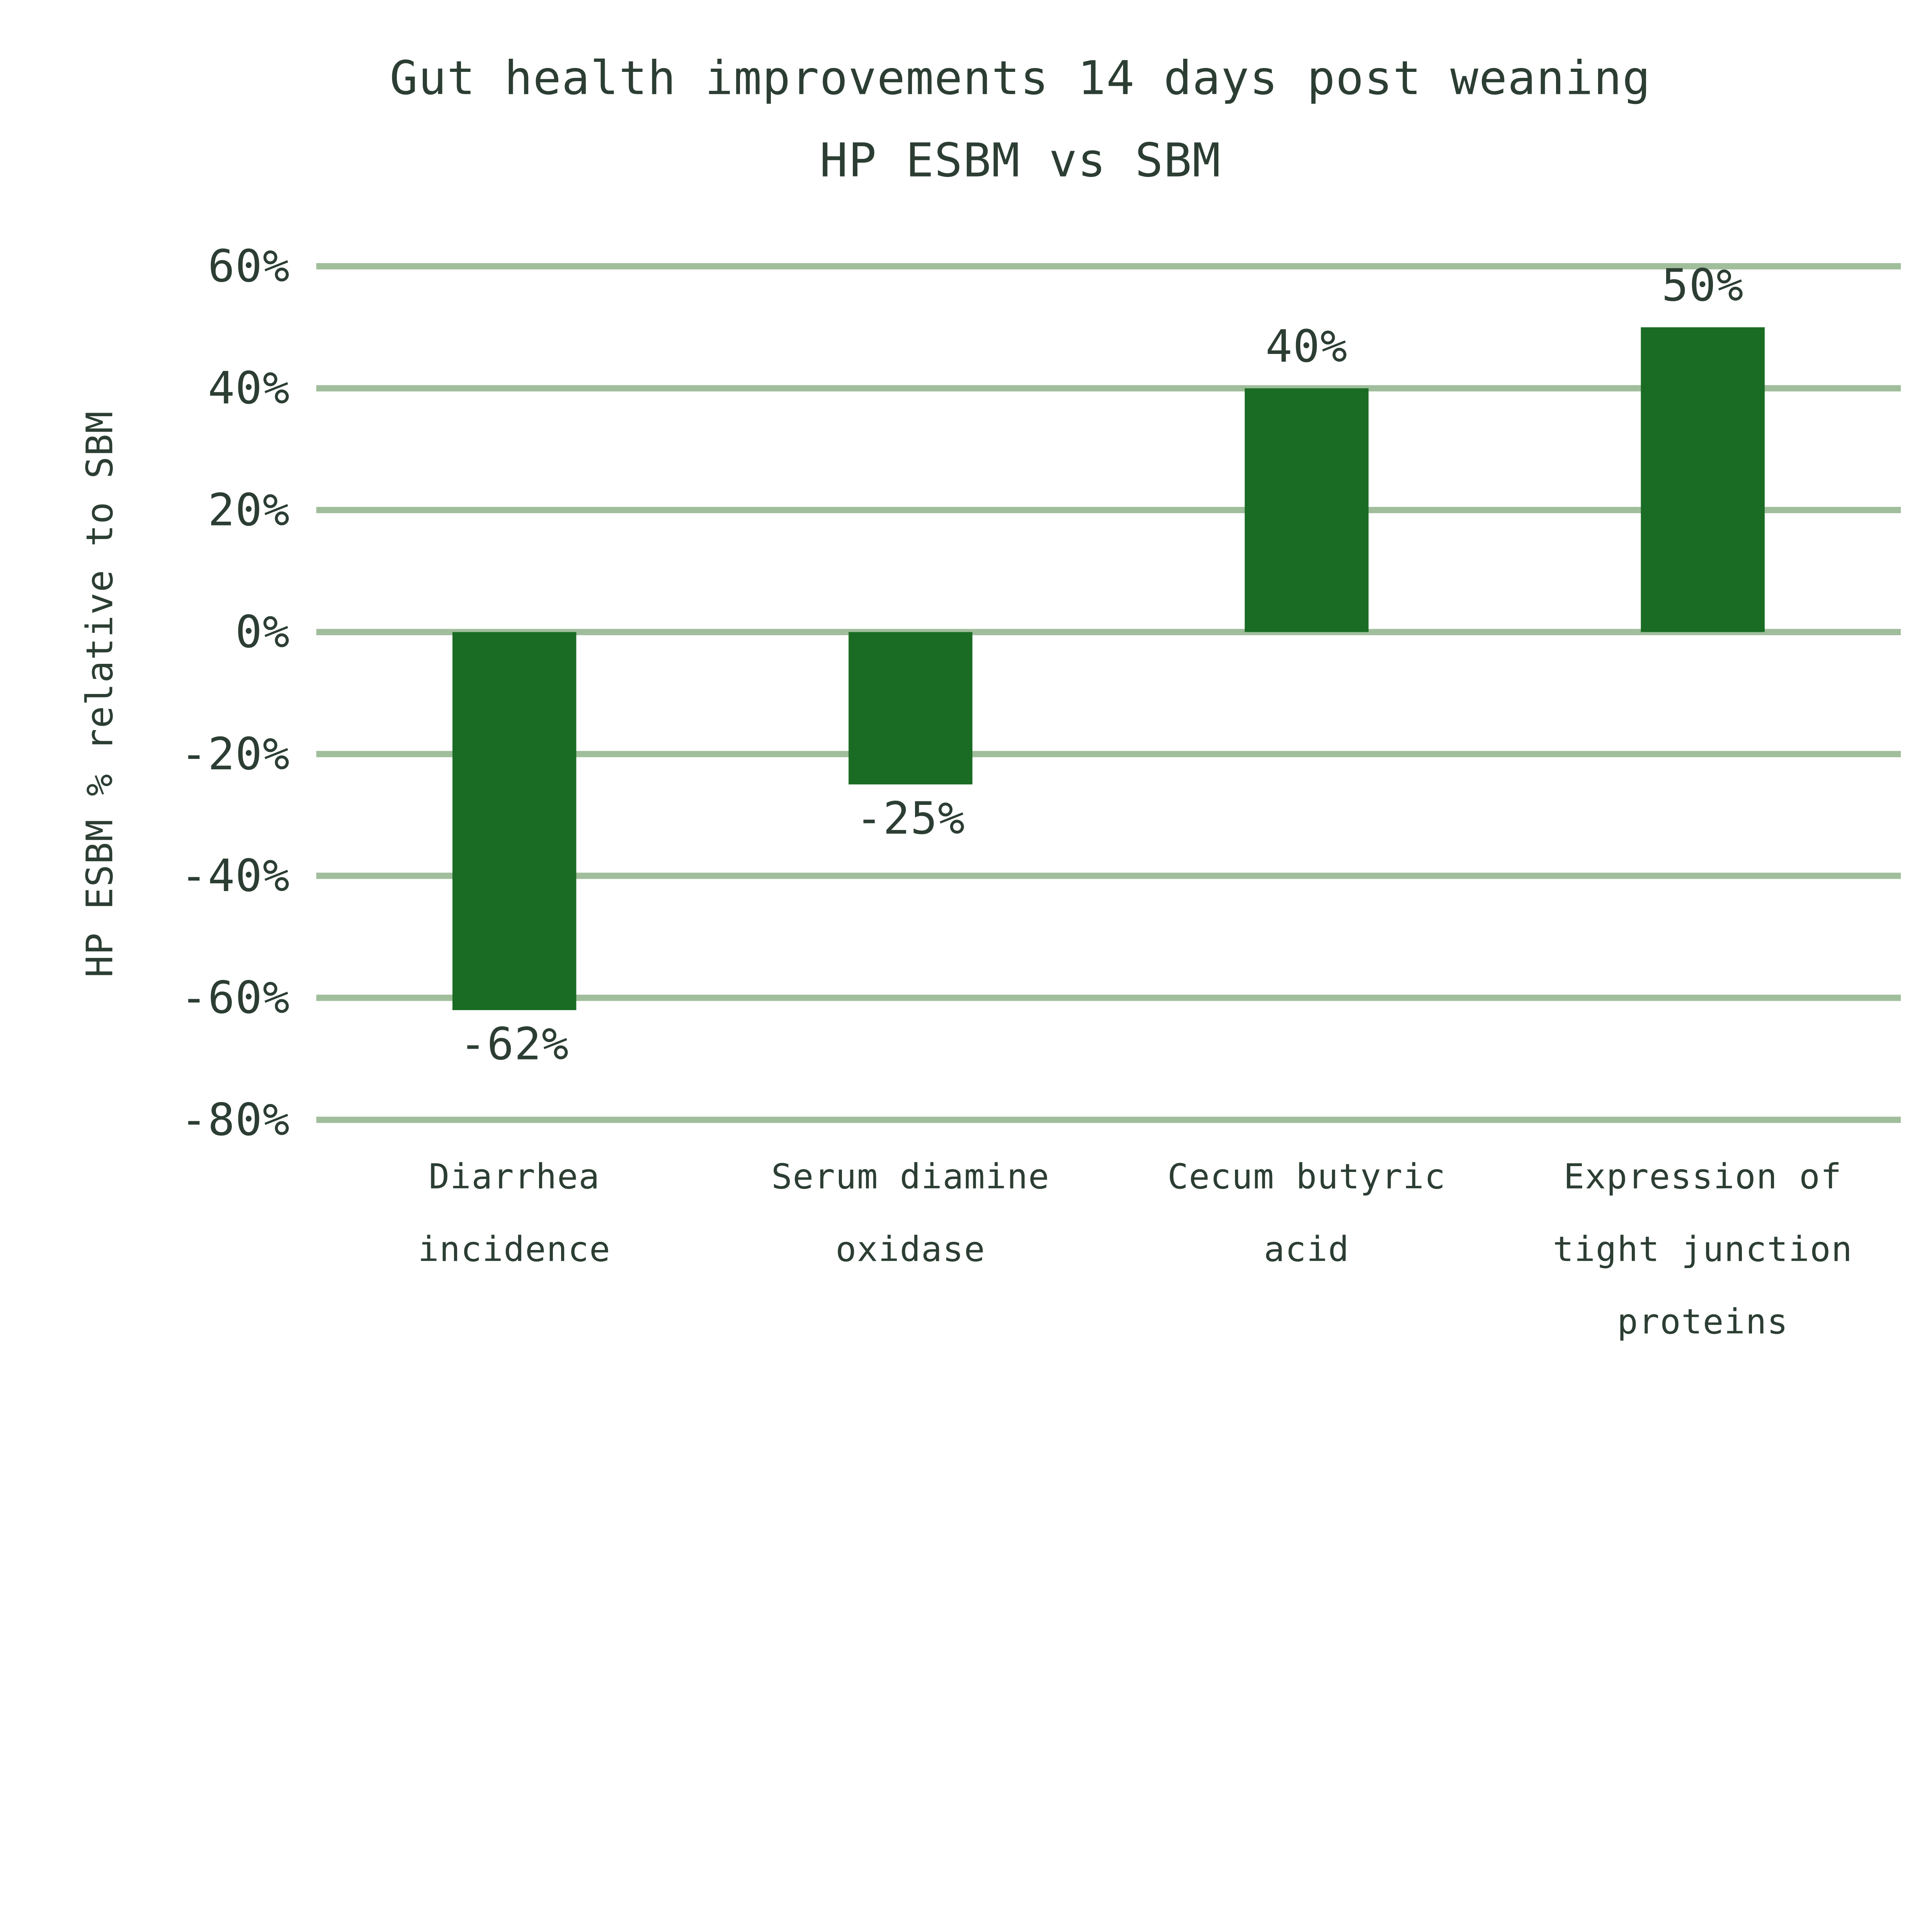  What do you see at coordinates (1306, 1177) in the screenshot?
I see `x-category-line: Cecum butyric` at bounding box center [1306, 1177].